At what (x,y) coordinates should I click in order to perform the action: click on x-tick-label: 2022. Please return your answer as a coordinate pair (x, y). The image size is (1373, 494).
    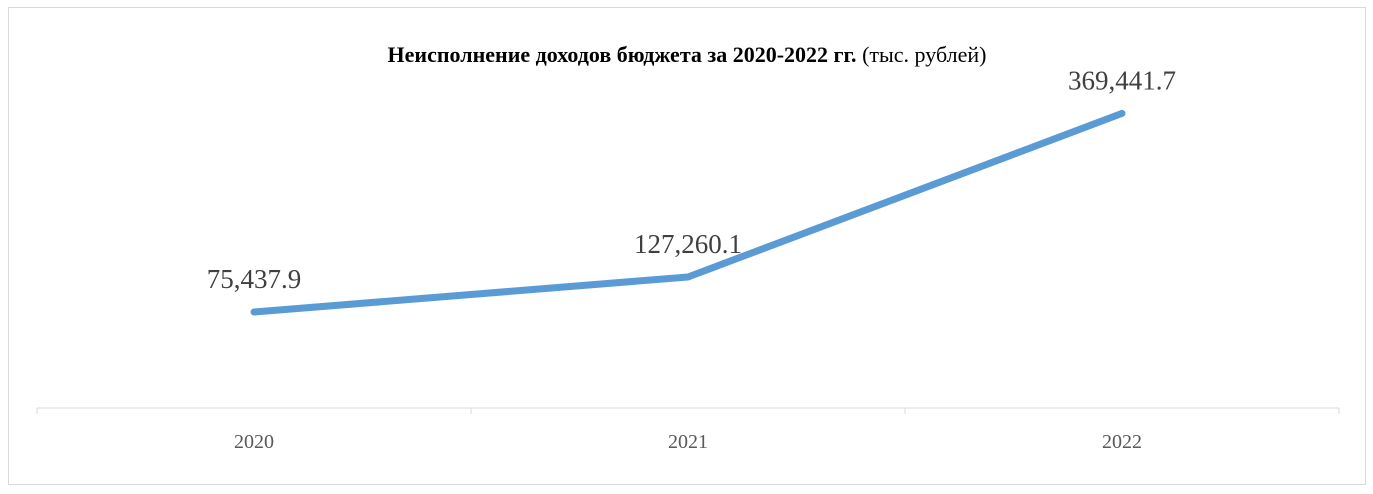
    Looking at the image, I should click on (1122, 442).